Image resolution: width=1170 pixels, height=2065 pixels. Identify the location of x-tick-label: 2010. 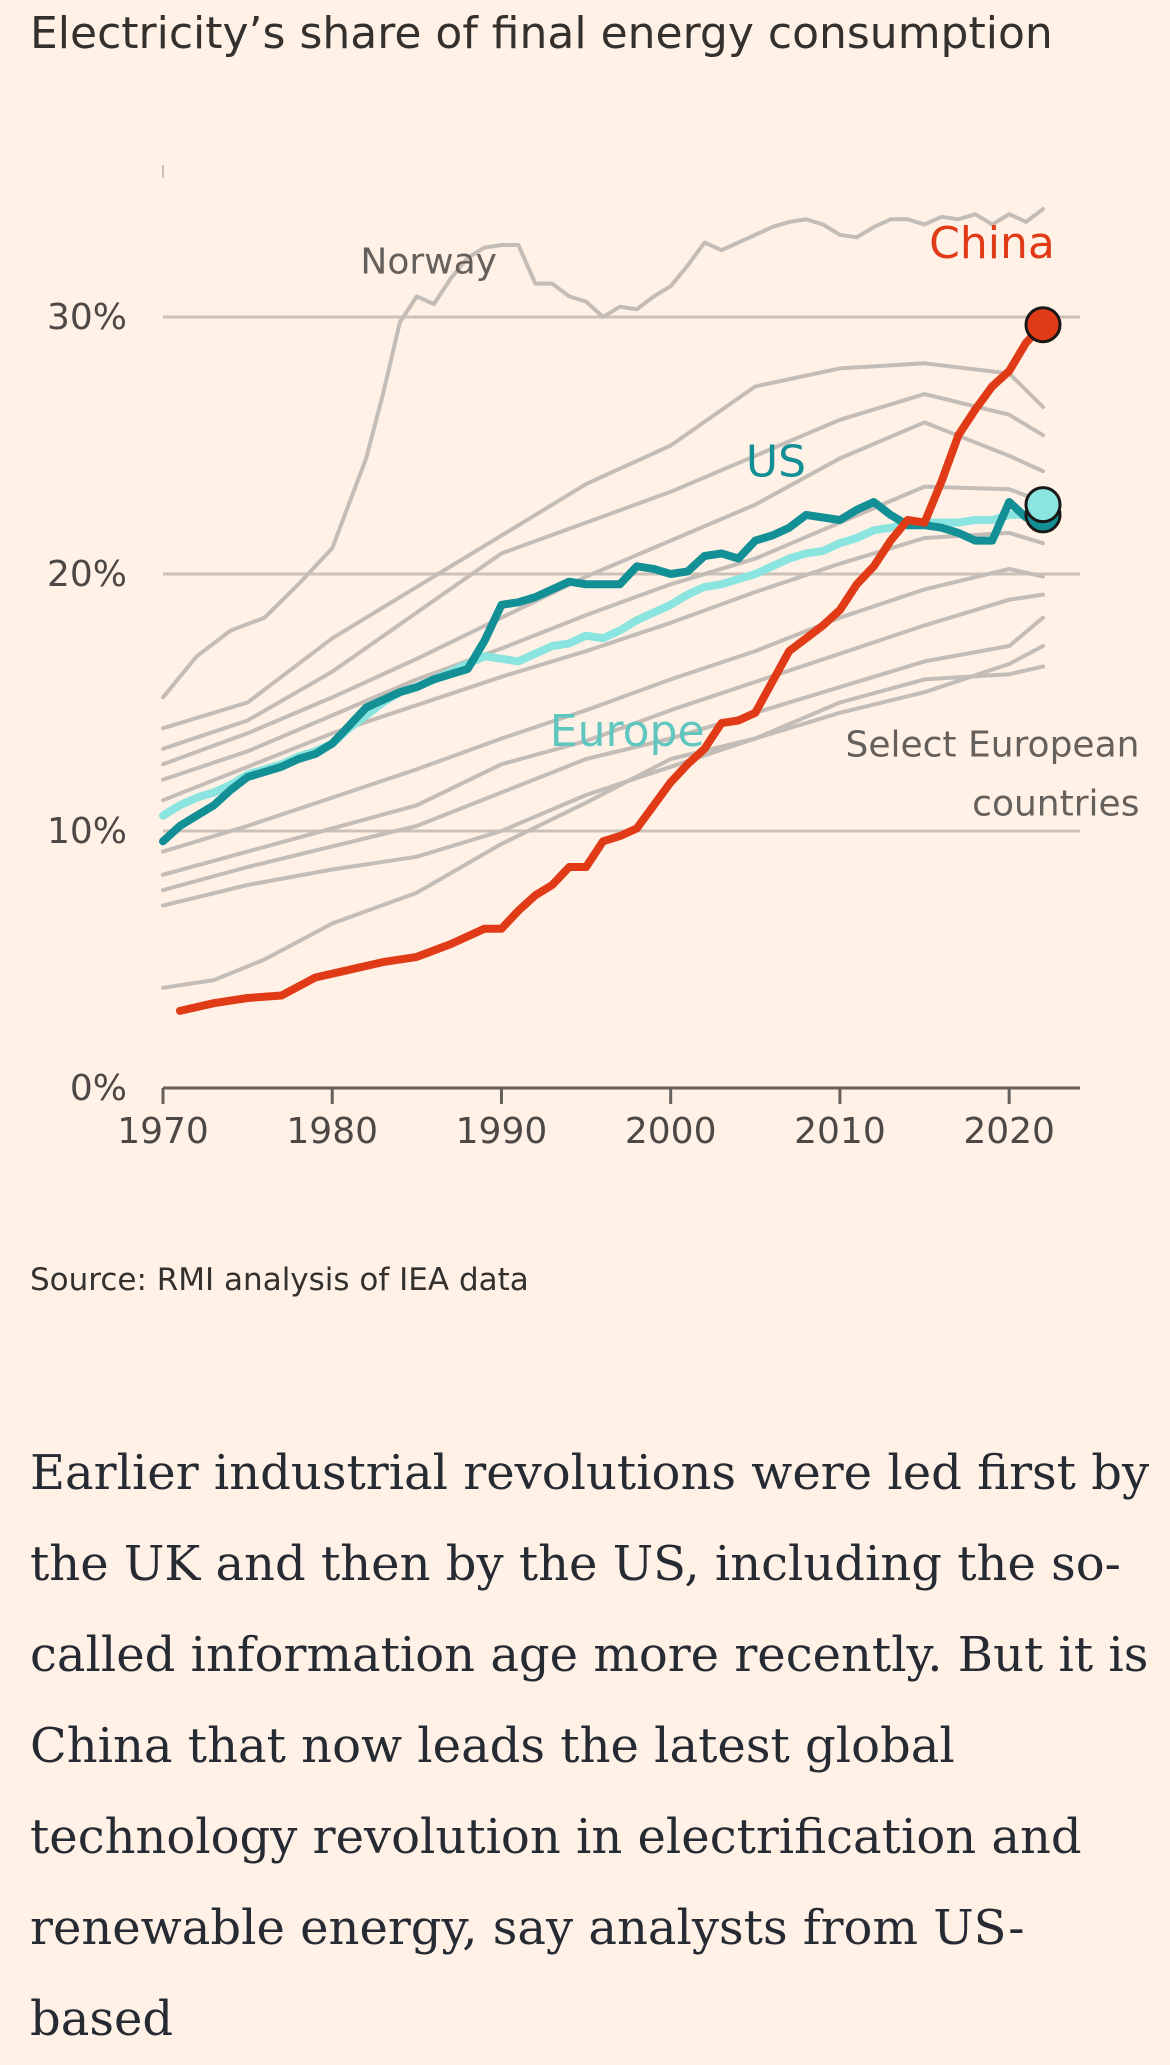
(840, 1131).